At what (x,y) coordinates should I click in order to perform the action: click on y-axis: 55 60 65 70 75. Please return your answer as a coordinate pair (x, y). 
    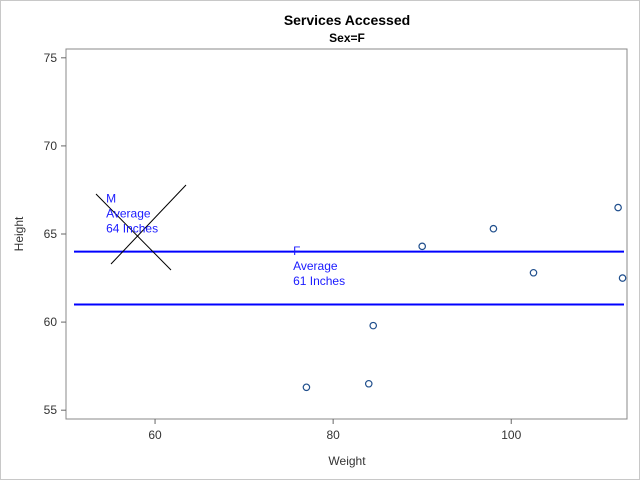
    Looking at the image, I should click on (55, 234).